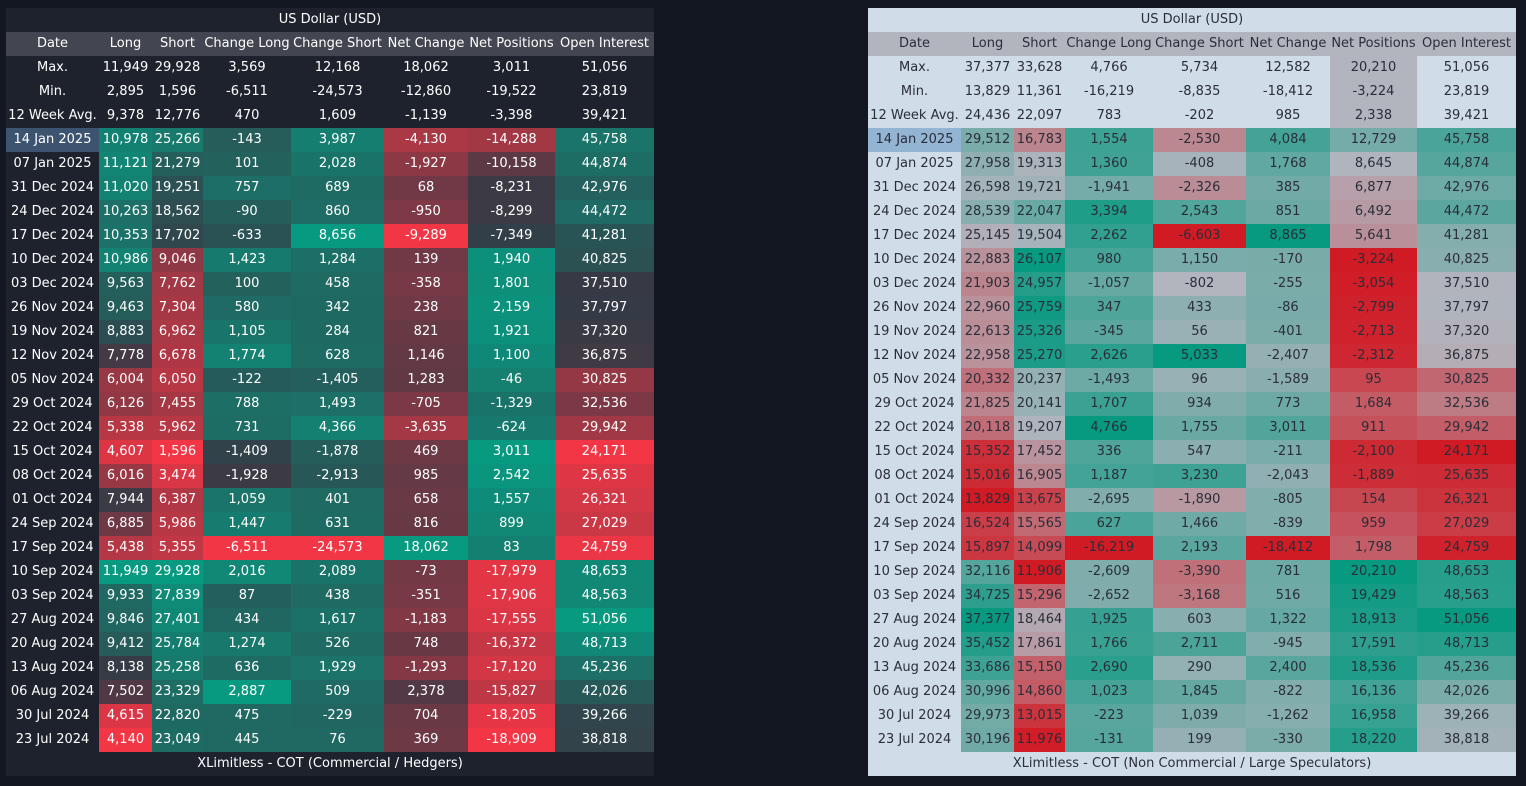 This screenshot has width=1526, height=786. I want to click on value-cell: 68, so click(426, 188).